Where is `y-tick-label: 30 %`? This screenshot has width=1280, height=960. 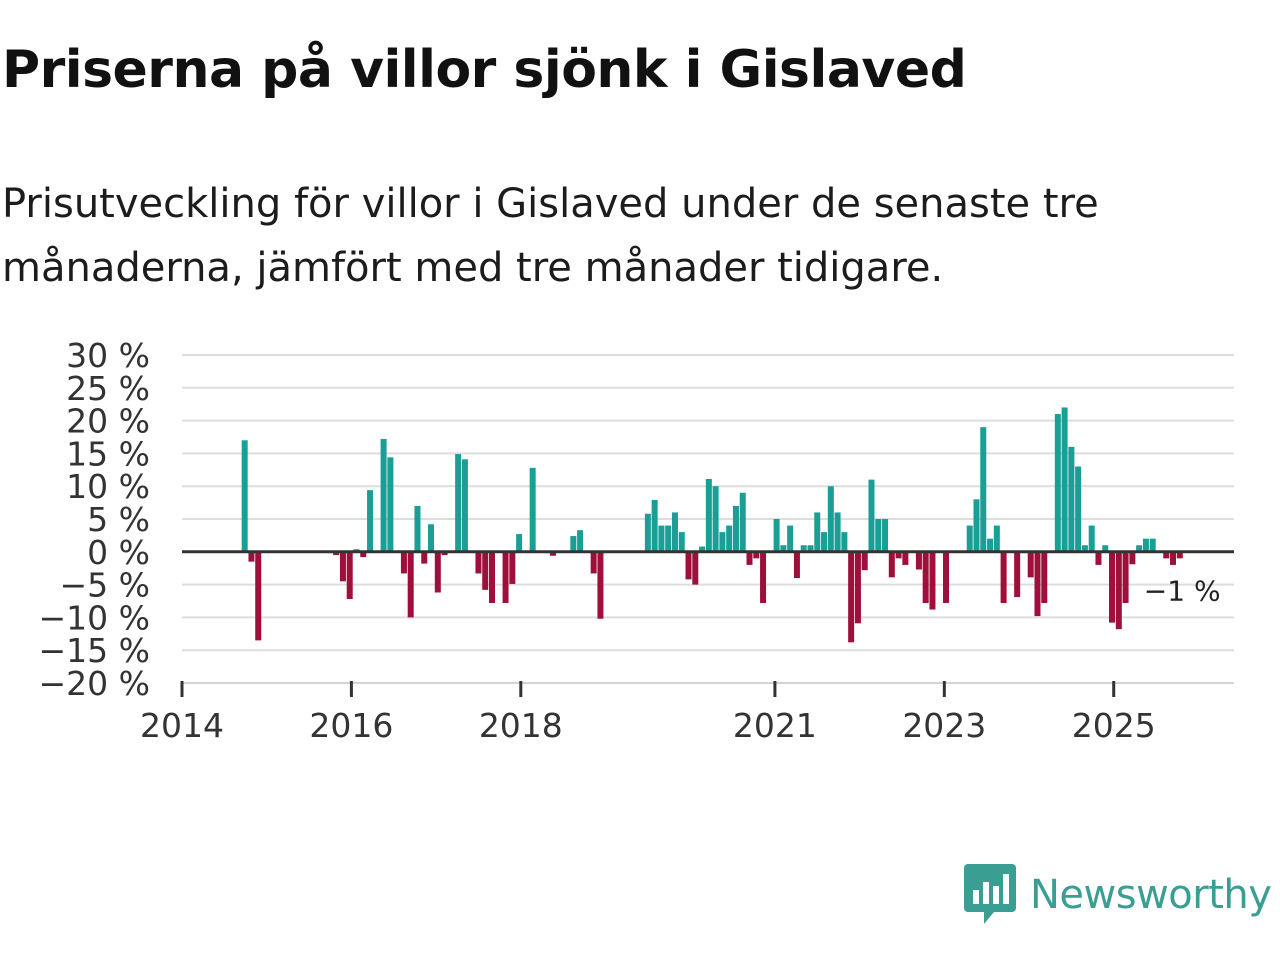
y-tick-label: 30 % is located at coordinates (108, 355).